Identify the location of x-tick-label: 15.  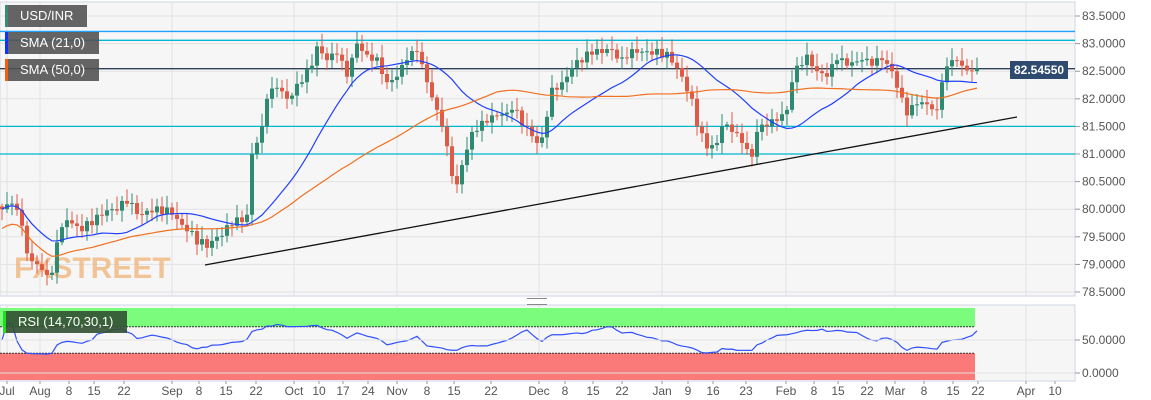
(593, 391).